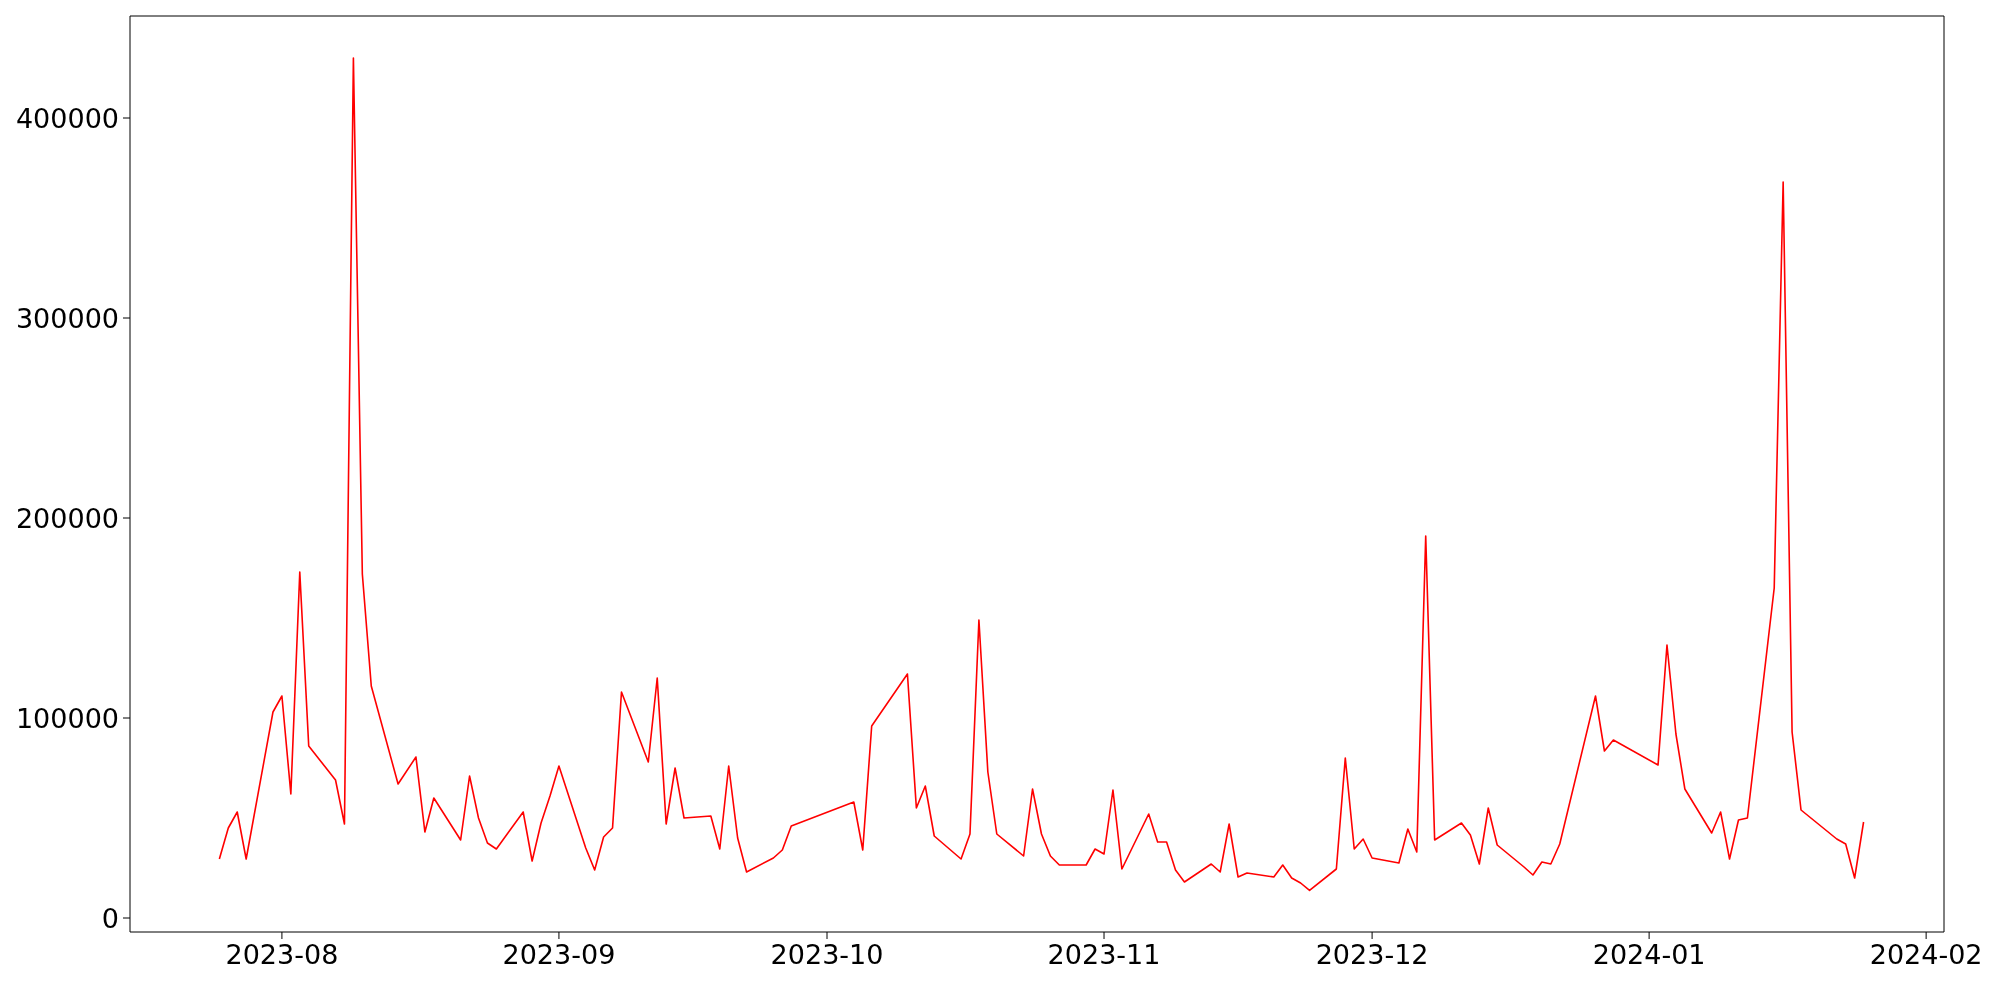  I want to click on x-tick-label: 2023-11, so click(1104, 955).